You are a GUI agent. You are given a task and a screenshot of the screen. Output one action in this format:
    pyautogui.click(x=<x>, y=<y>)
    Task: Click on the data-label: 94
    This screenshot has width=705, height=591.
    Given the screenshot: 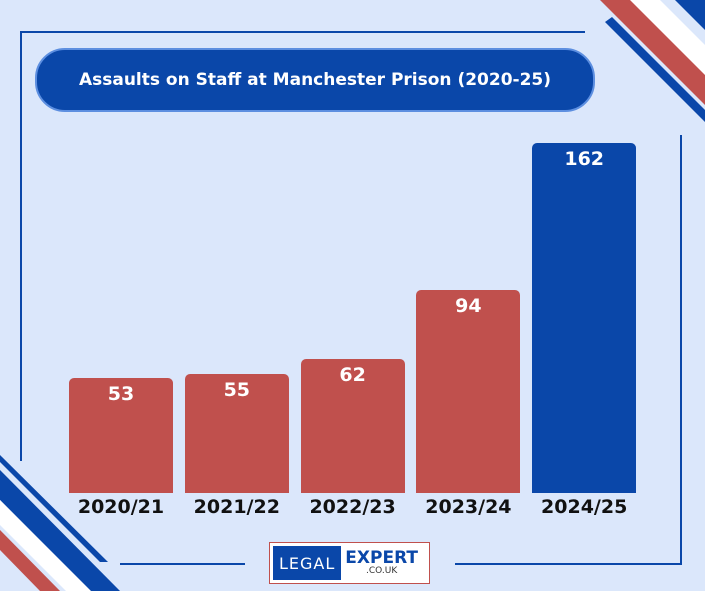 What is the action you would take?
    pyautogui.click(x=468, y=305)
    